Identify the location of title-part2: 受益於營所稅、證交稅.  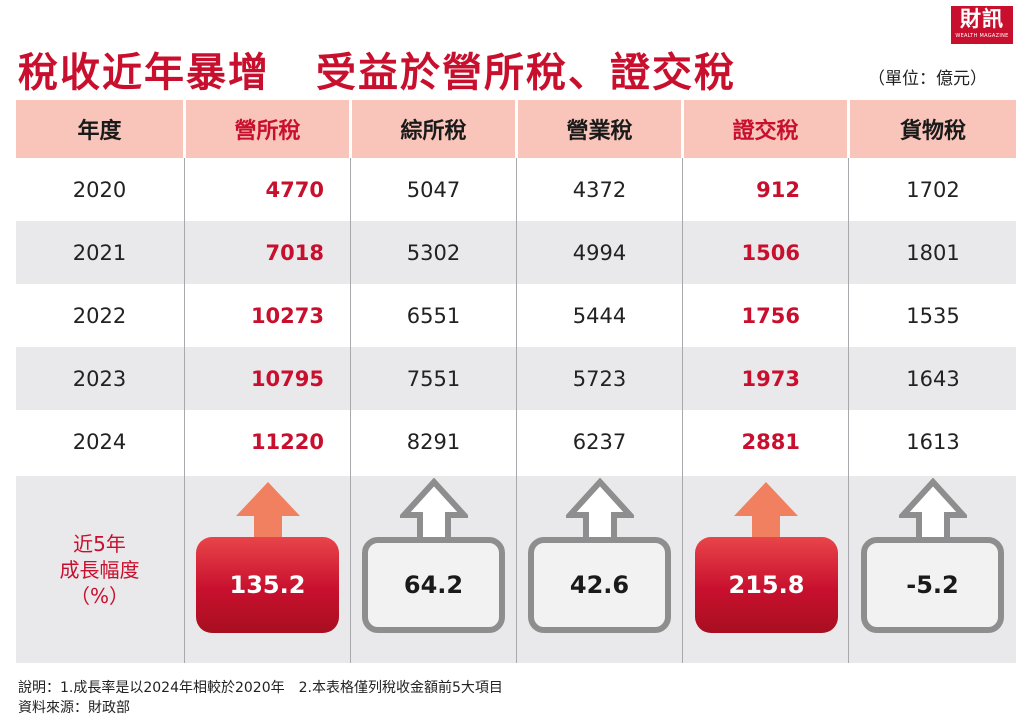
(526, 72).